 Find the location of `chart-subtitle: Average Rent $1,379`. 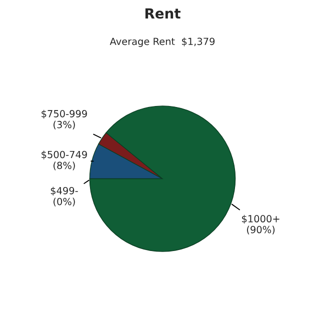

chart-subtitle: Average Rent $1,379 is located at coordinates (162, 42).